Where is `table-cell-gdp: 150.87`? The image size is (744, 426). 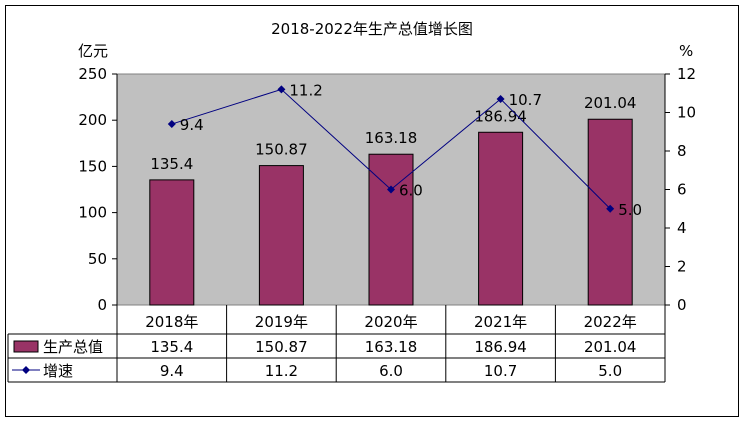 table-cell-gdp: 150.87 is located at coordinates (281, 347).